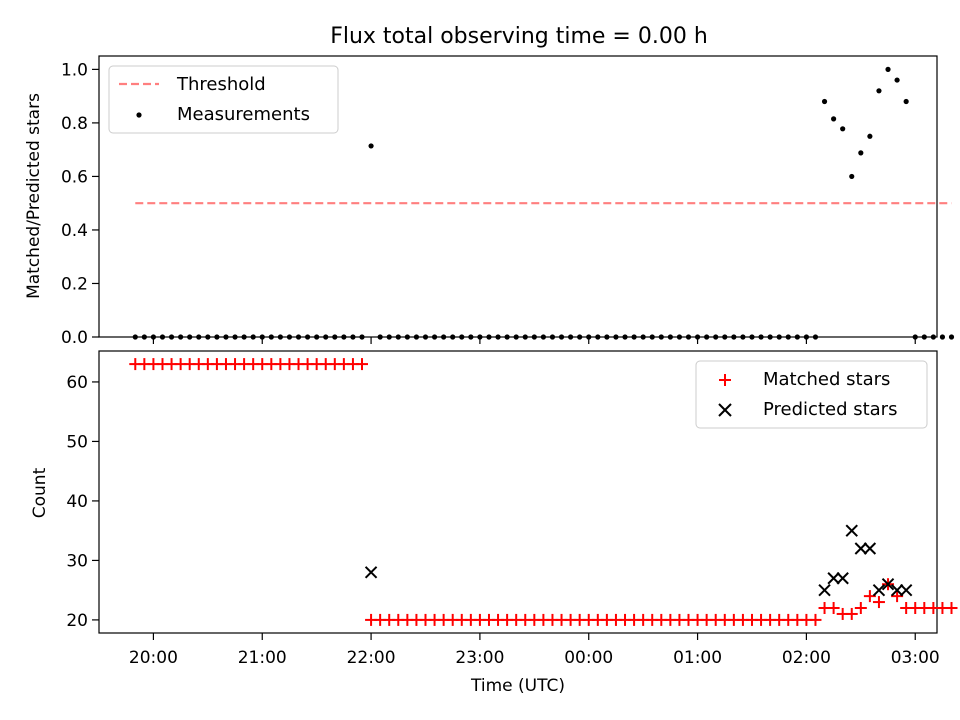 The width and height of the screenshot is (960, 720). What do you see at coordinates (371, 658) in the screenshot?
I see `bottom-xtick-label: 22:00` at bounding box center [371, 658].